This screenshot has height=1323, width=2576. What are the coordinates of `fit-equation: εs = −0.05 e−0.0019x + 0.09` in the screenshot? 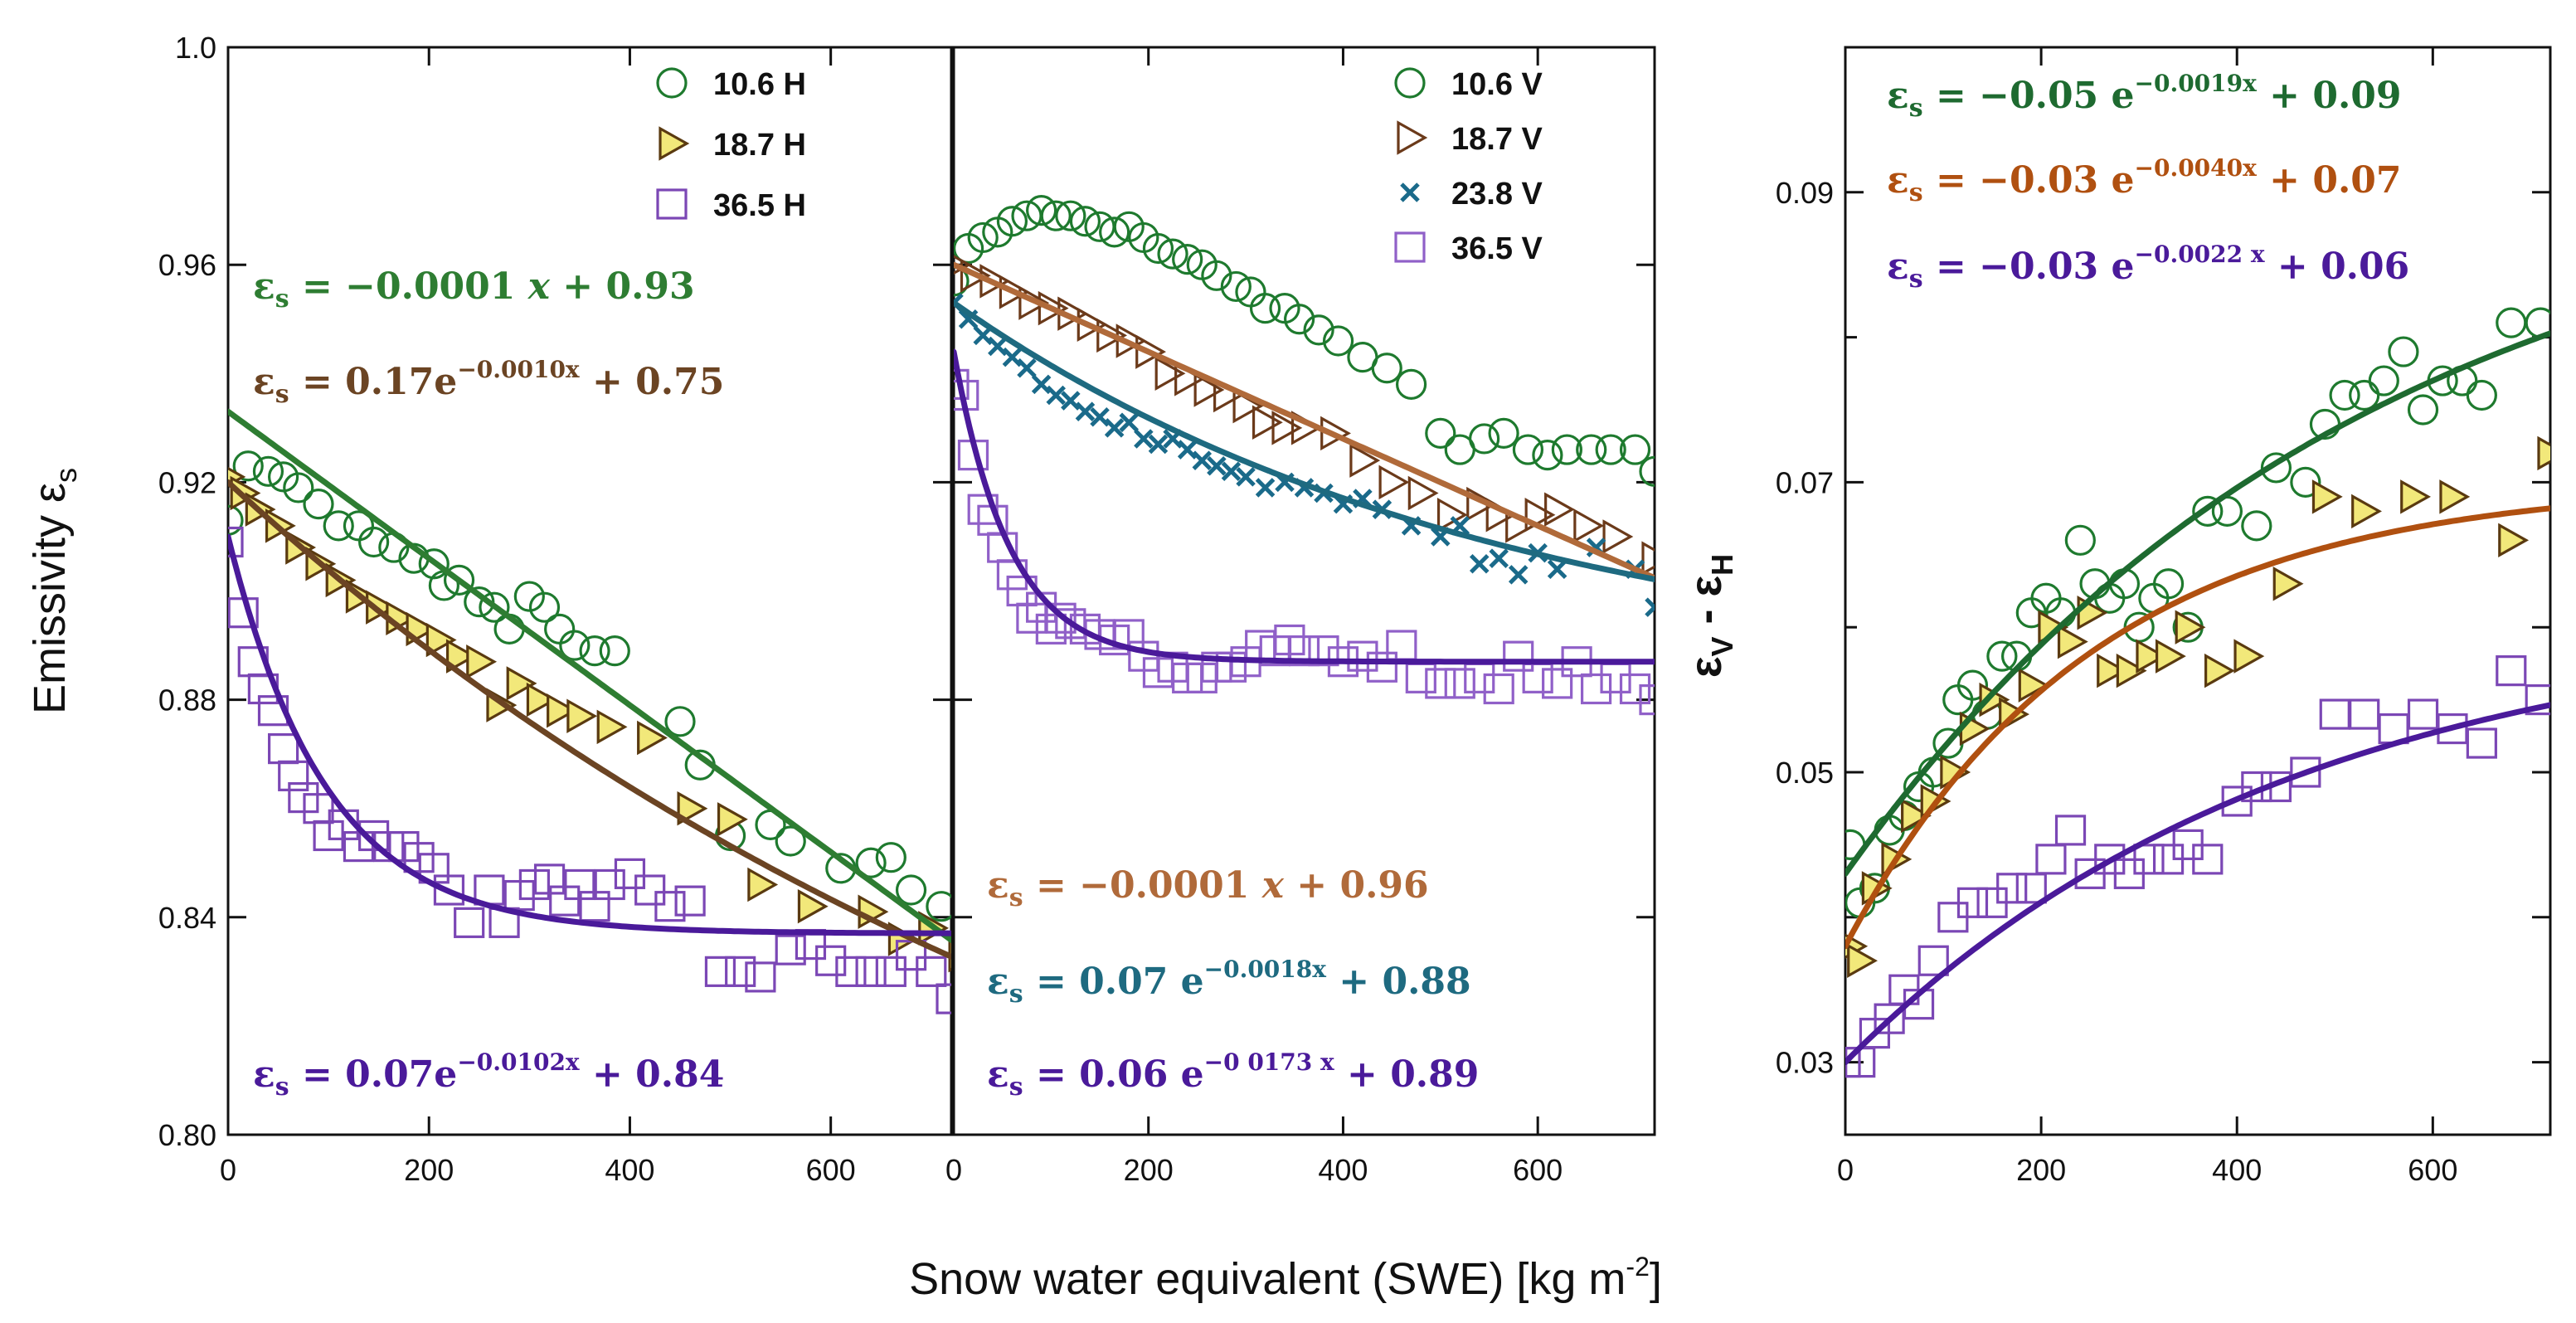 It's located at (2145, 96).